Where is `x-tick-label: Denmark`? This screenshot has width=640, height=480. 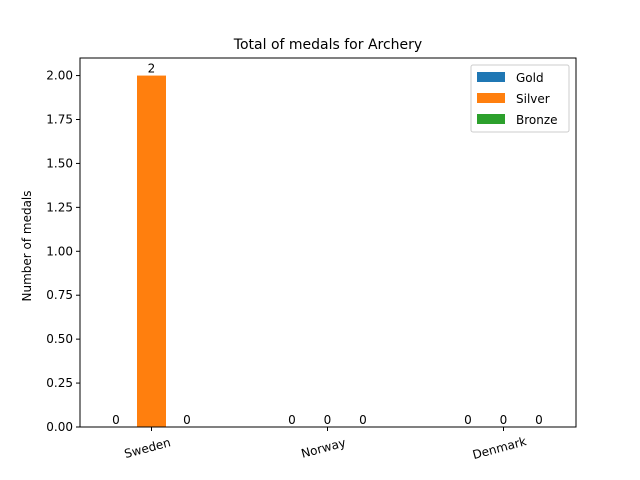 x-tick-label: Denmark is located at coordinates (499, 448).